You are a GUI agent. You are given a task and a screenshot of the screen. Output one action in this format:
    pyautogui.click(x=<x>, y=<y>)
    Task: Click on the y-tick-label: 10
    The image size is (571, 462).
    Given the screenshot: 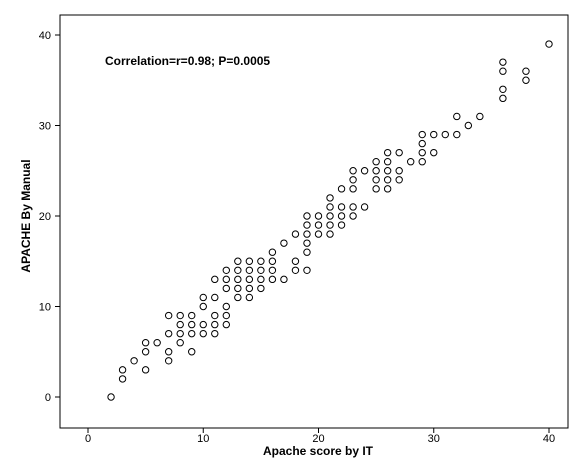 What is the action you would take?
    pyautogui.click(x=45, y=308)
    